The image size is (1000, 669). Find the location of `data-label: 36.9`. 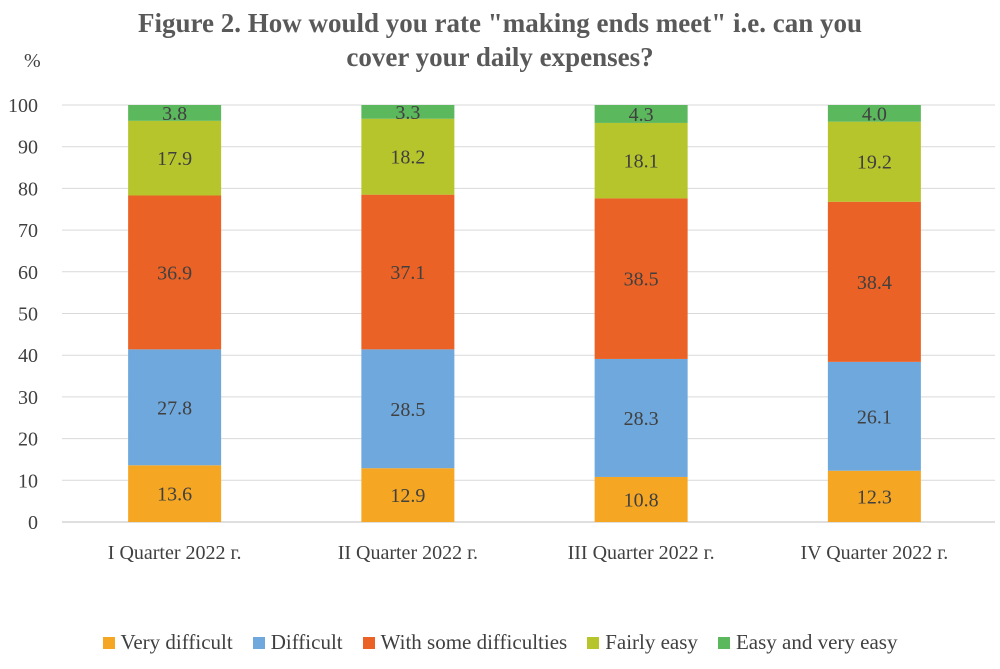

data-label: 36.9 is located at coordinates (174, 273).